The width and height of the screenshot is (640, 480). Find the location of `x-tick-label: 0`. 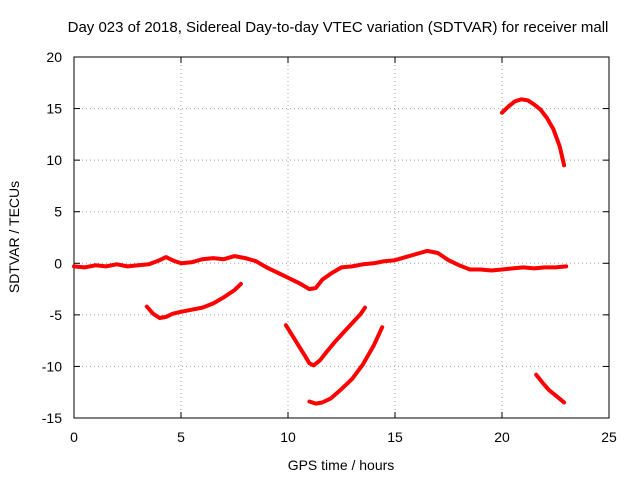

x-tick-label: 0 is located at coordinates (74, 437).